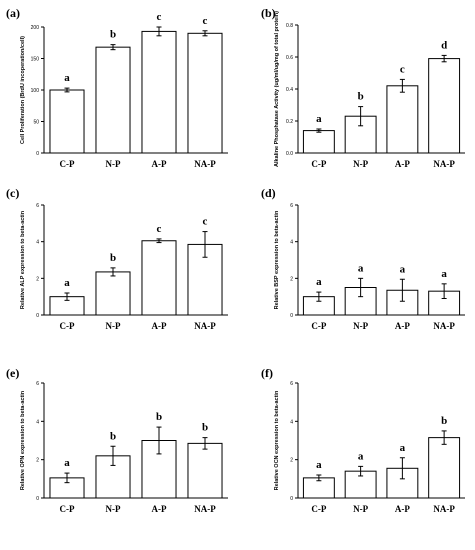 Image resolution: width=475 pixels, height=550 pixels. Describe the element at coordinates (23, 440) in the screenshot. I see `y-axis-label: Relative OPN expression to beta-actin` at that location.